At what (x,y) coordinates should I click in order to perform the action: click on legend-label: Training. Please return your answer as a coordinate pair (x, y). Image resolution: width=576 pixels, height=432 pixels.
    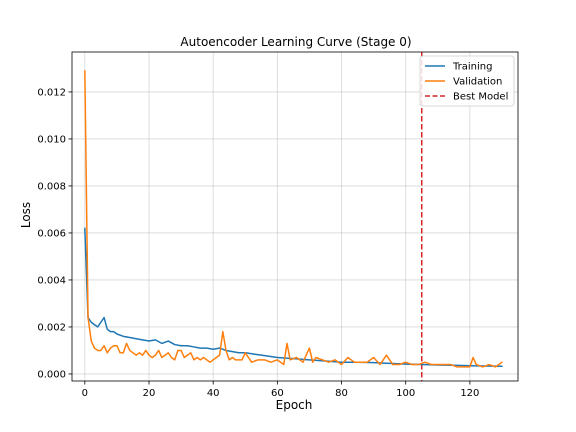
    Looking at the image, I should click on (472, 67).